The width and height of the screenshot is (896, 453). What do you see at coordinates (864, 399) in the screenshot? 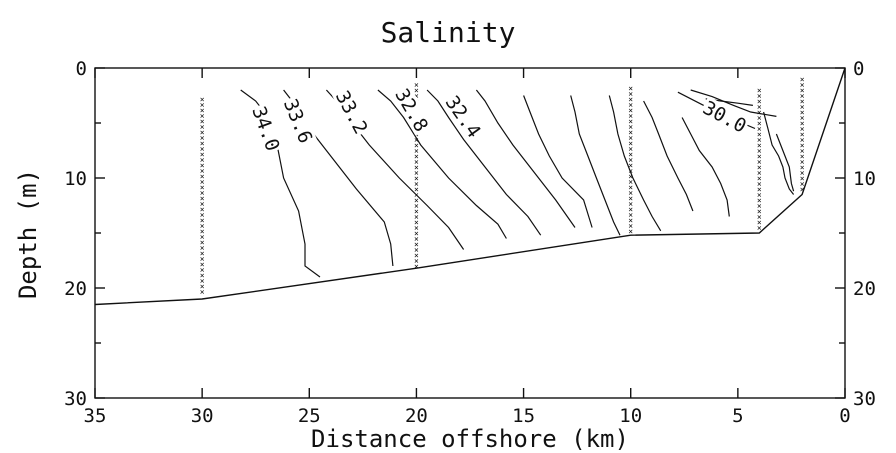
I see `y-tick-label-right-3: 30` at bounding box center [864, 399].